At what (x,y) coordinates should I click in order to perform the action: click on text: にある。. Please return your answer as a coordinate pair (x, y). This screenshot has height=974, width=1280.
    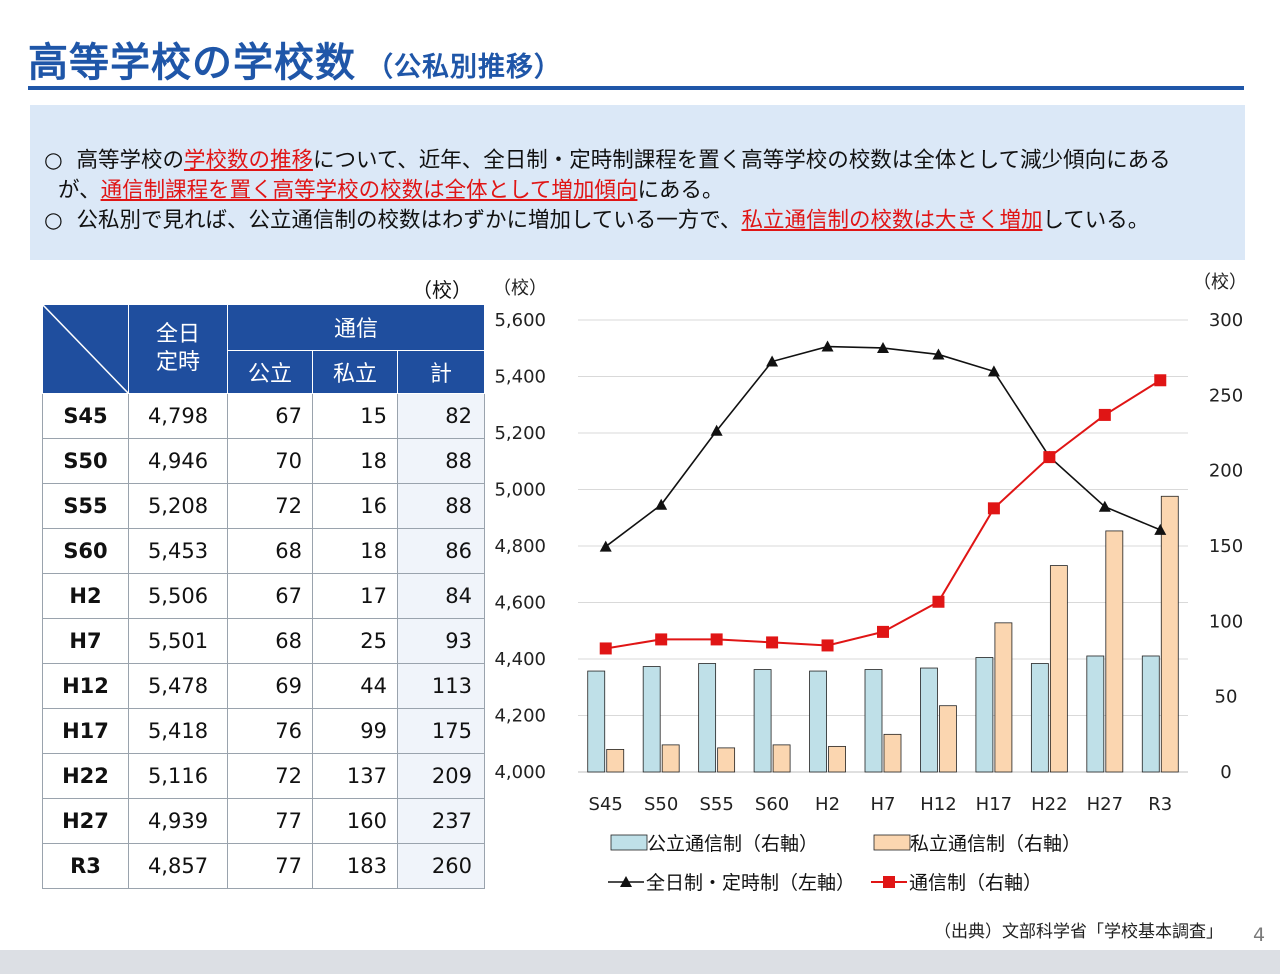
    Looking at the image, I should click on (680, 190).